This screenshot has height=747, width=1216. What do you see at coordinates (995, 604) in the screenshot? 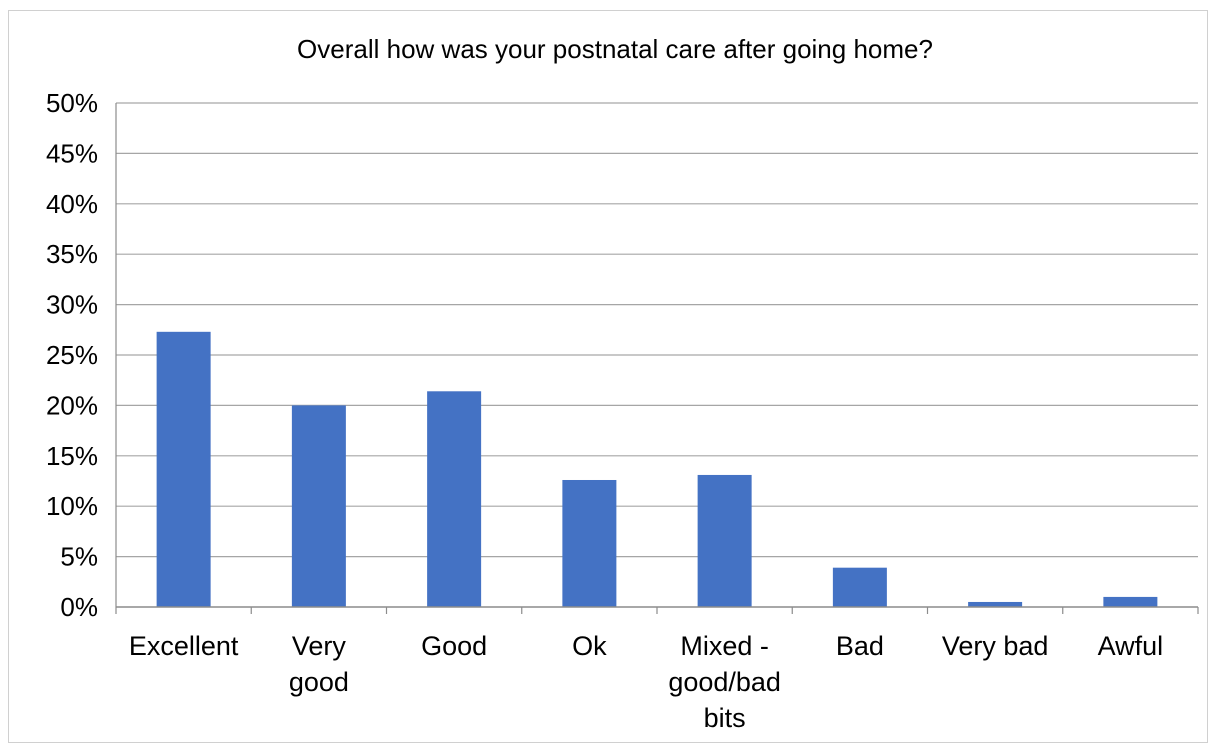
I see `bar-very-bad` at bounding box center [995, 604].